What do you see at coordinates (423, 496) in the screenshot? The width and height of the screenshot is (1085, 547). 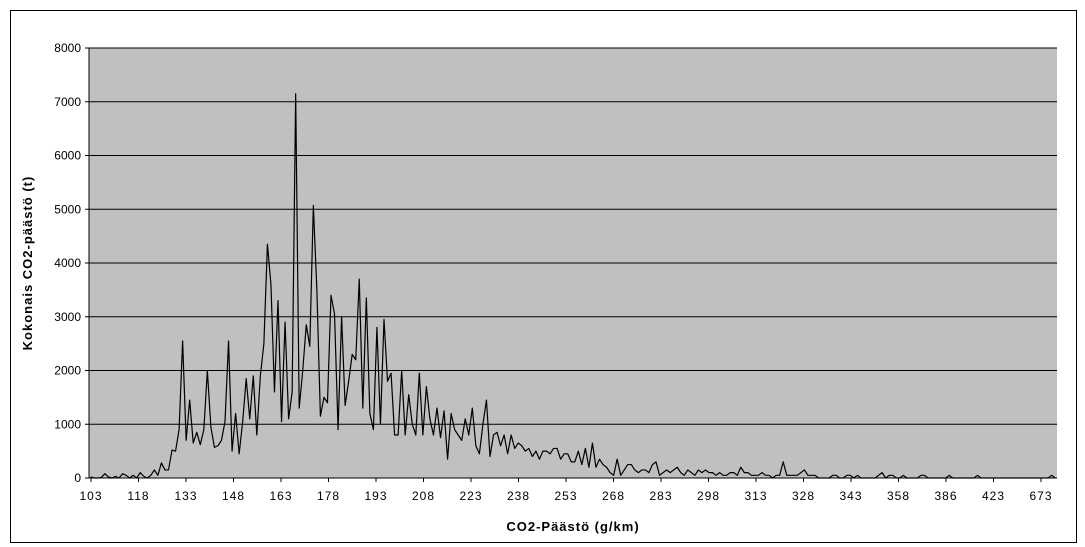 I see `x-tick-label: 208` at bounding box center [423, 496].